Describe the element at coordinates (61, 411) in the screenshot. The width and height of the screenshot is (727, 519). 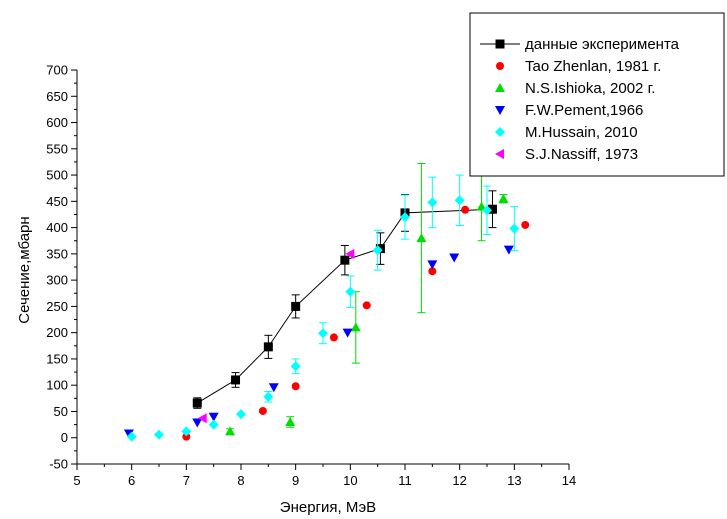
I see `y-tick-label: 50` at that location.